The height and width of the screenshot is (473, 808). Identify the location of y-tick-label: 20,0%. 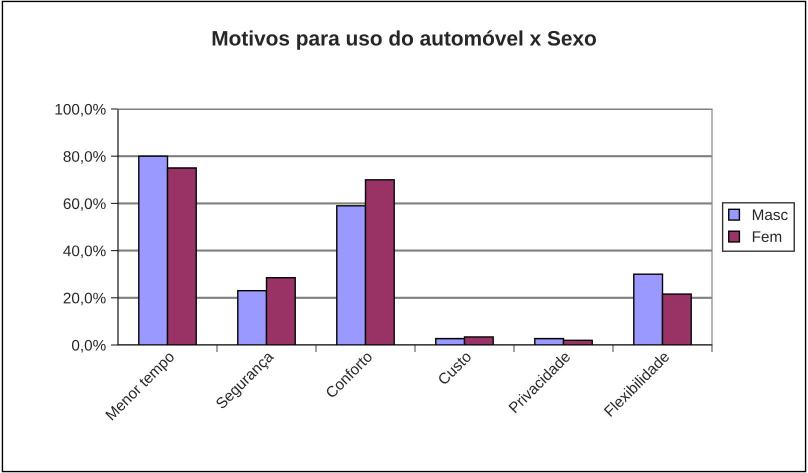
(85, 299).